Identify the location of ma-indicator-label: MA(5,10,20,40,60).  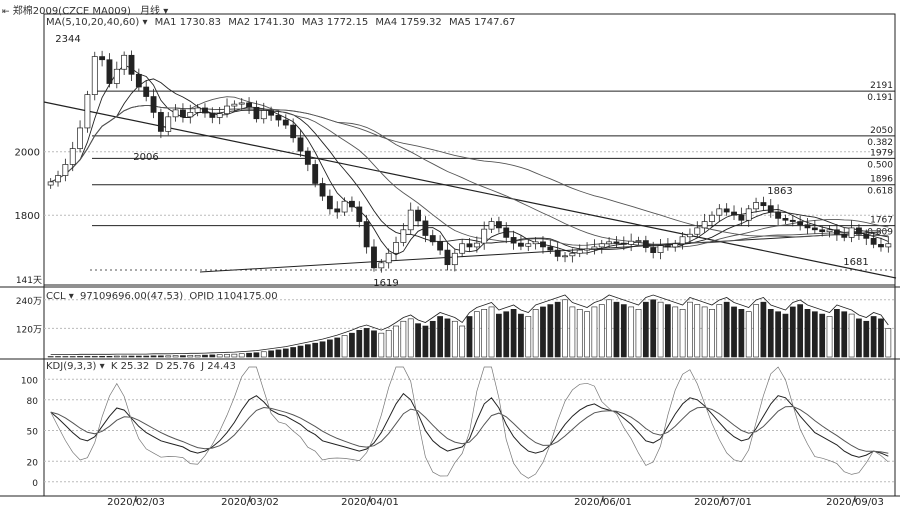
(93, 22).